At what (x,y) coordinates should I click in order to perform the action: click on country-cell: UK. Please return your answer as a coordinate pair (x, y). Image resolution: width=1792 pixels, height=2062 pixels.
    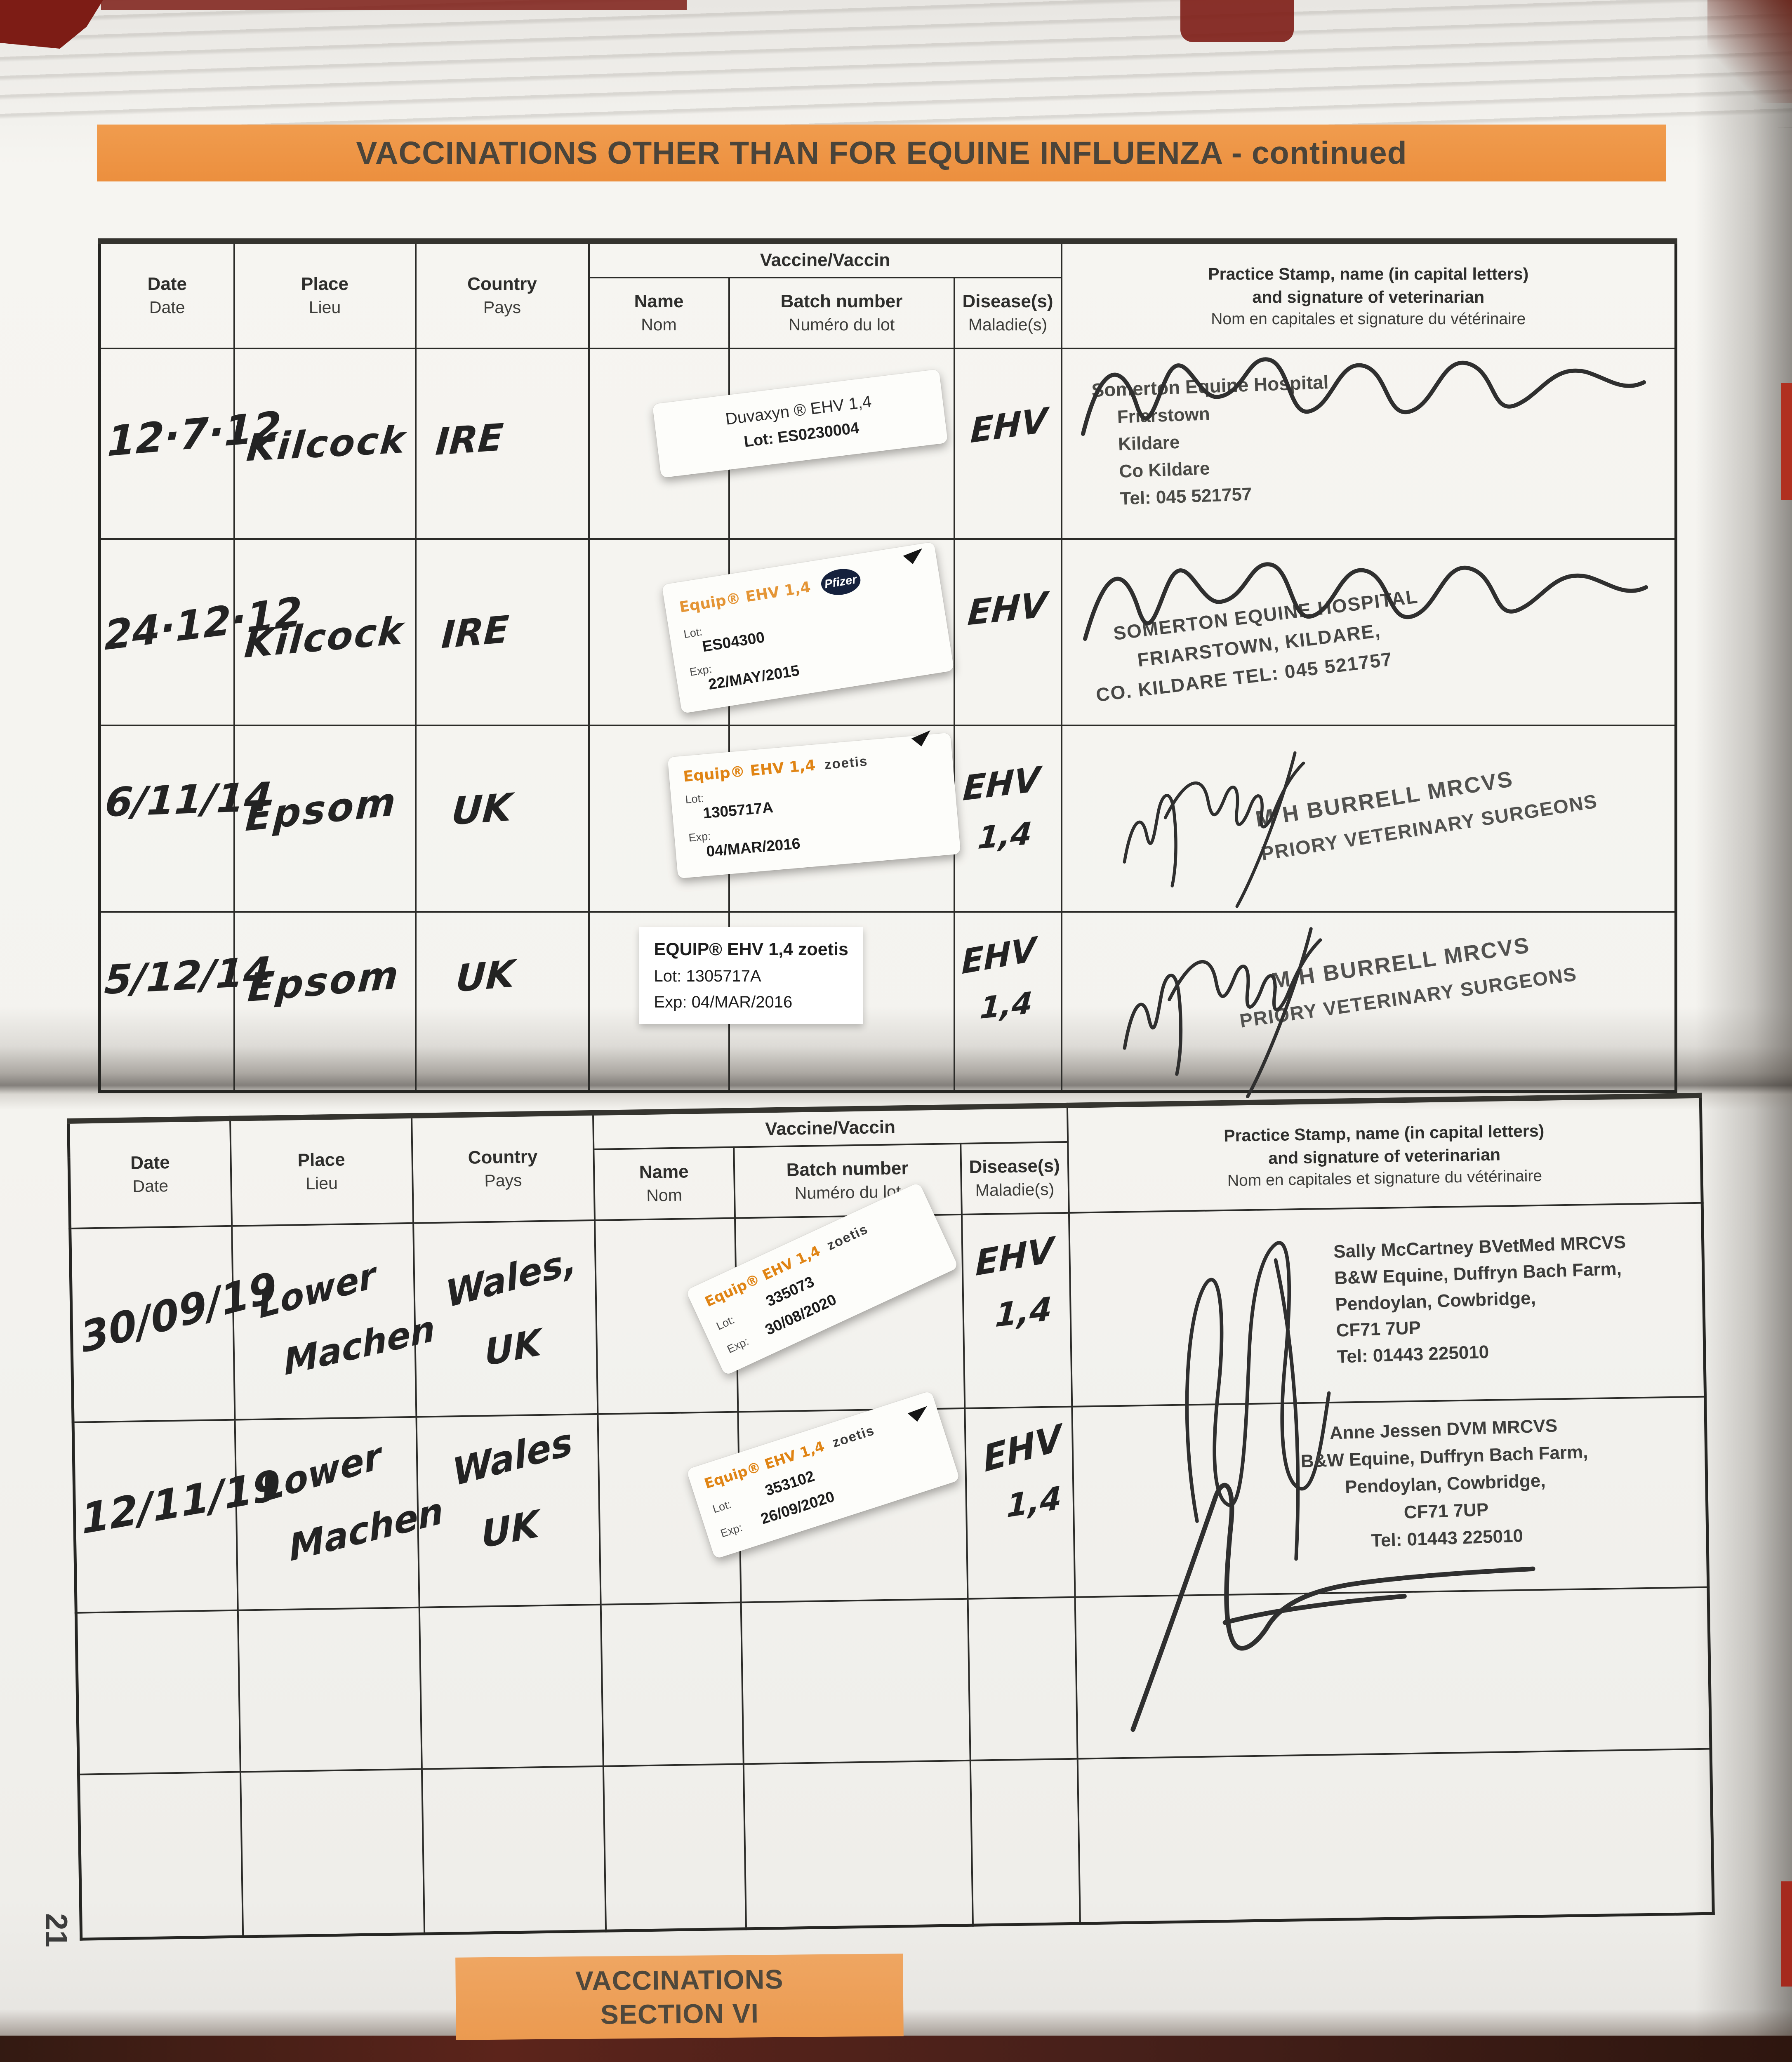
    Looking at the image, I should click on (502, 818).